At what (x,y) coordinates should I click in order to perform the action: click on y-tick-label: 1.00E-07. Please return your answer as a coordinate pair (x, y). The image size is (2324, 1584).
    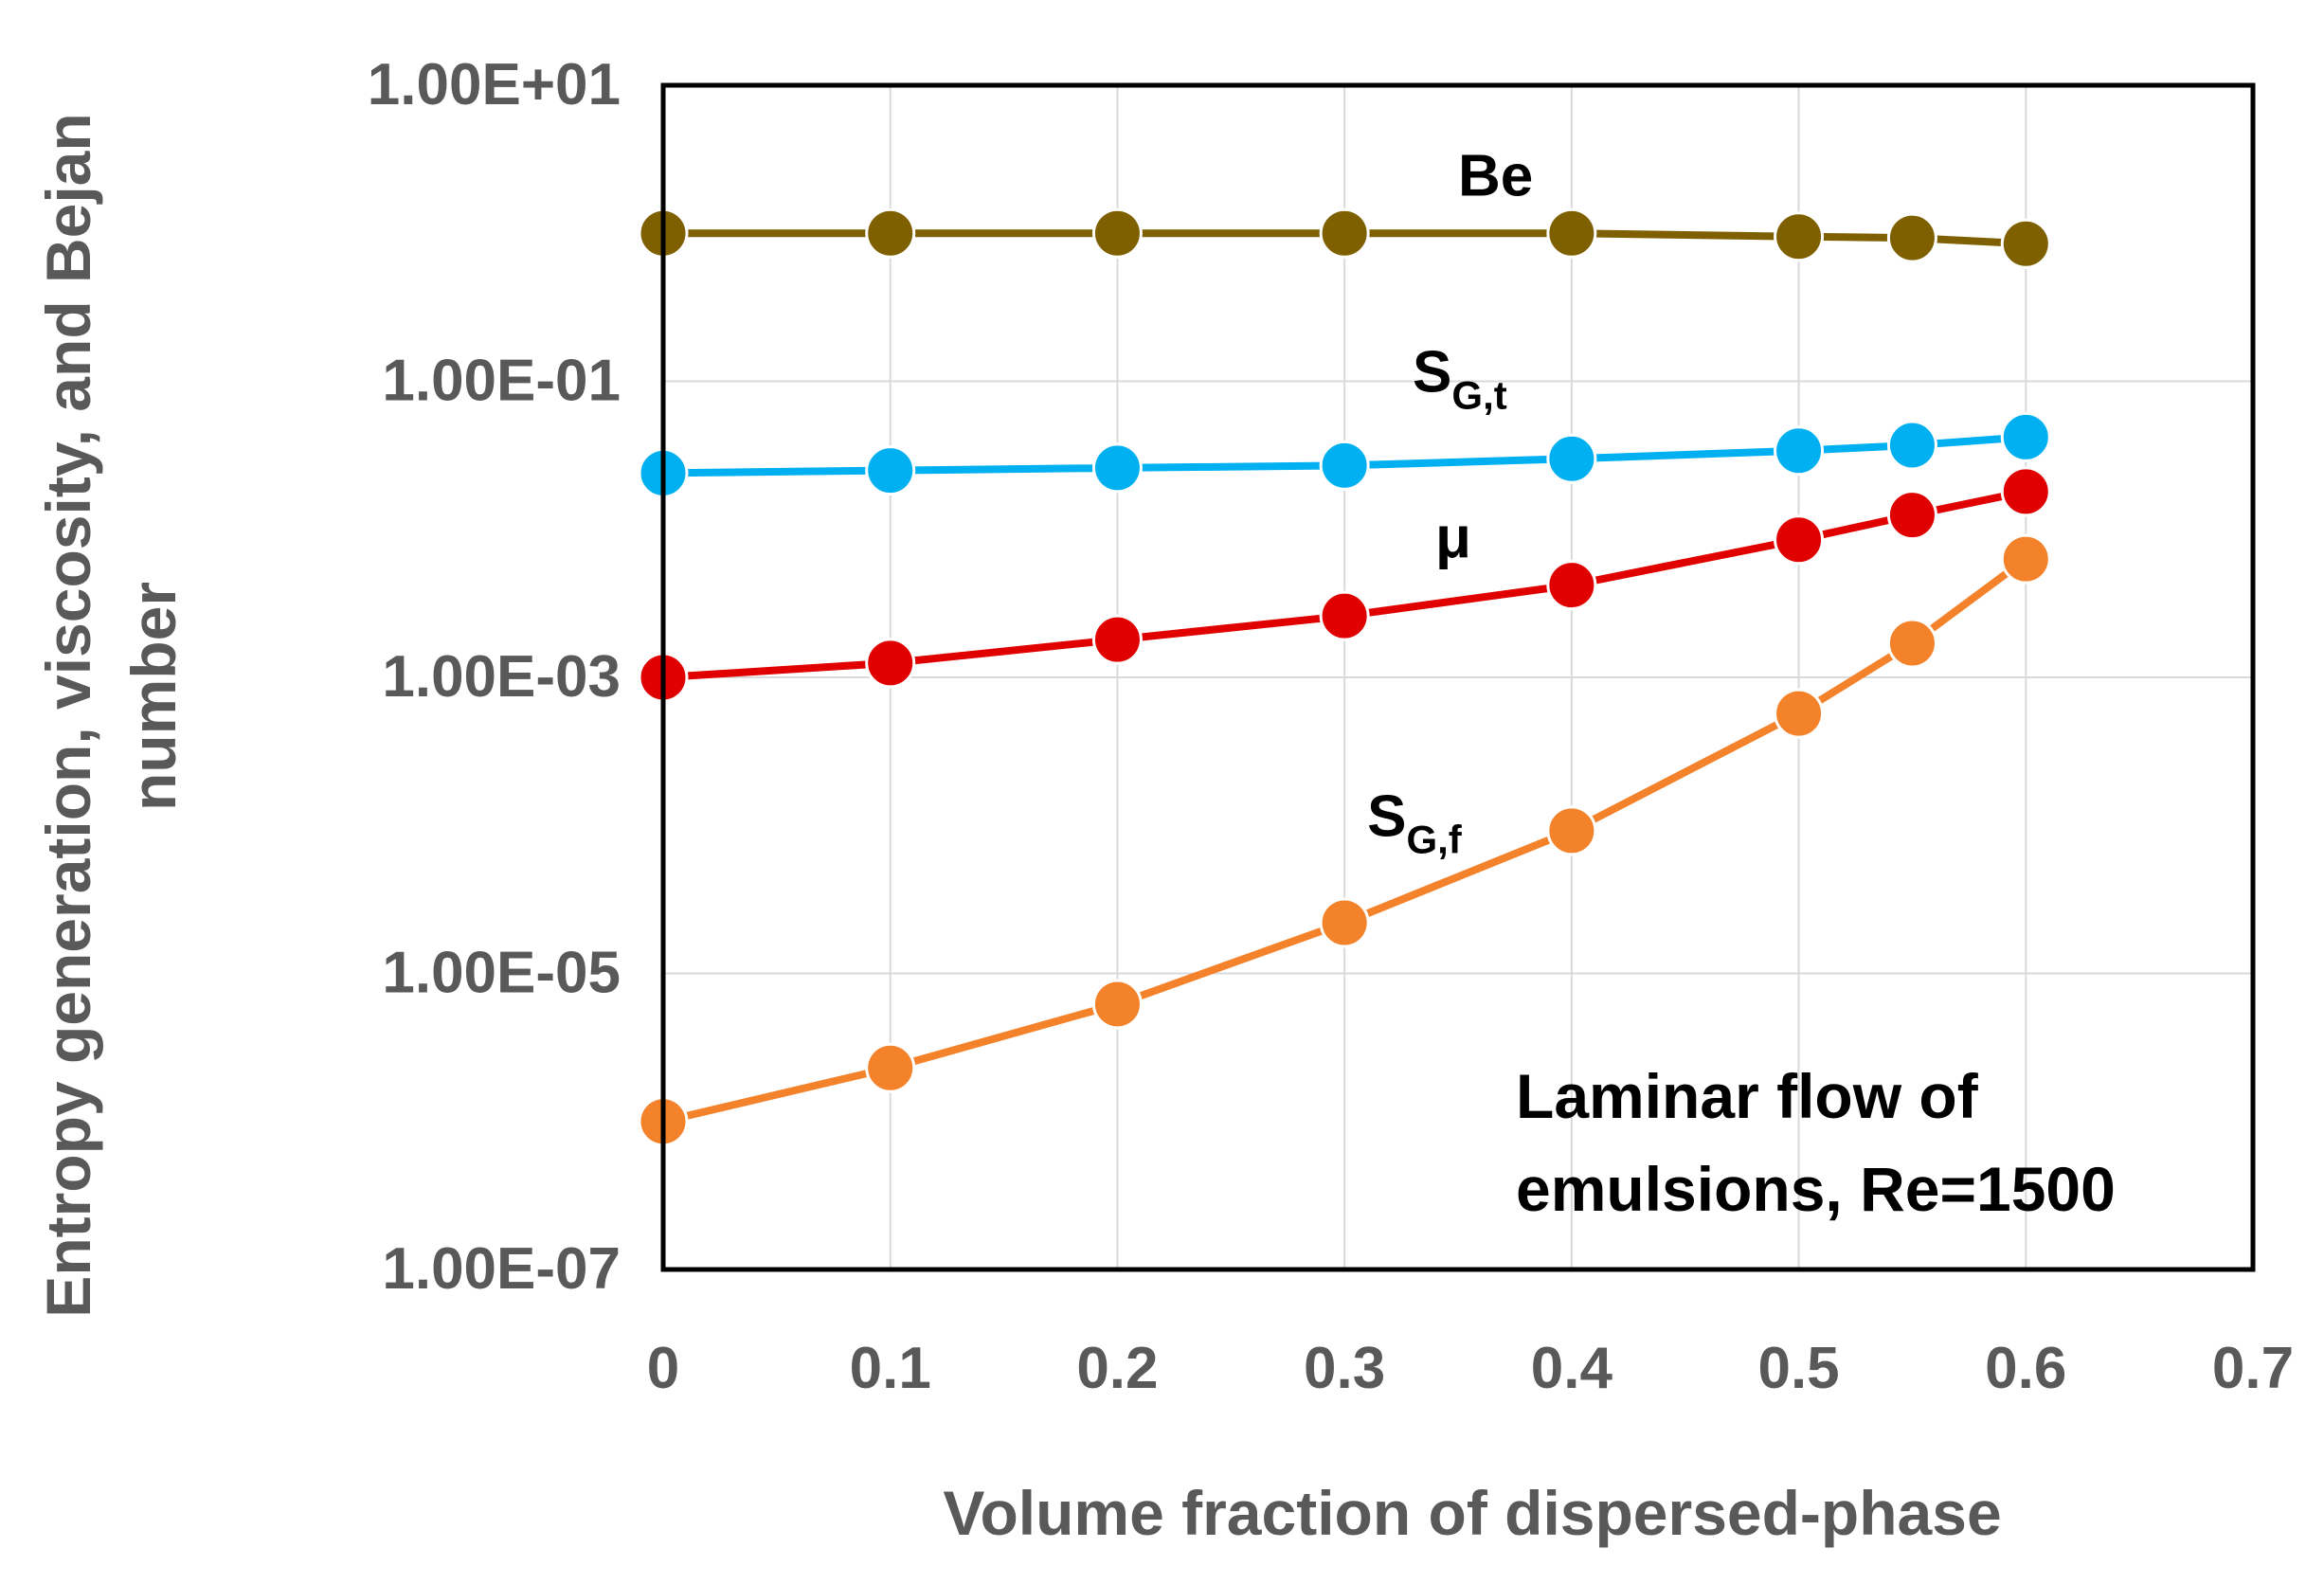
    Looking at the image, I should click on (501, 1269).